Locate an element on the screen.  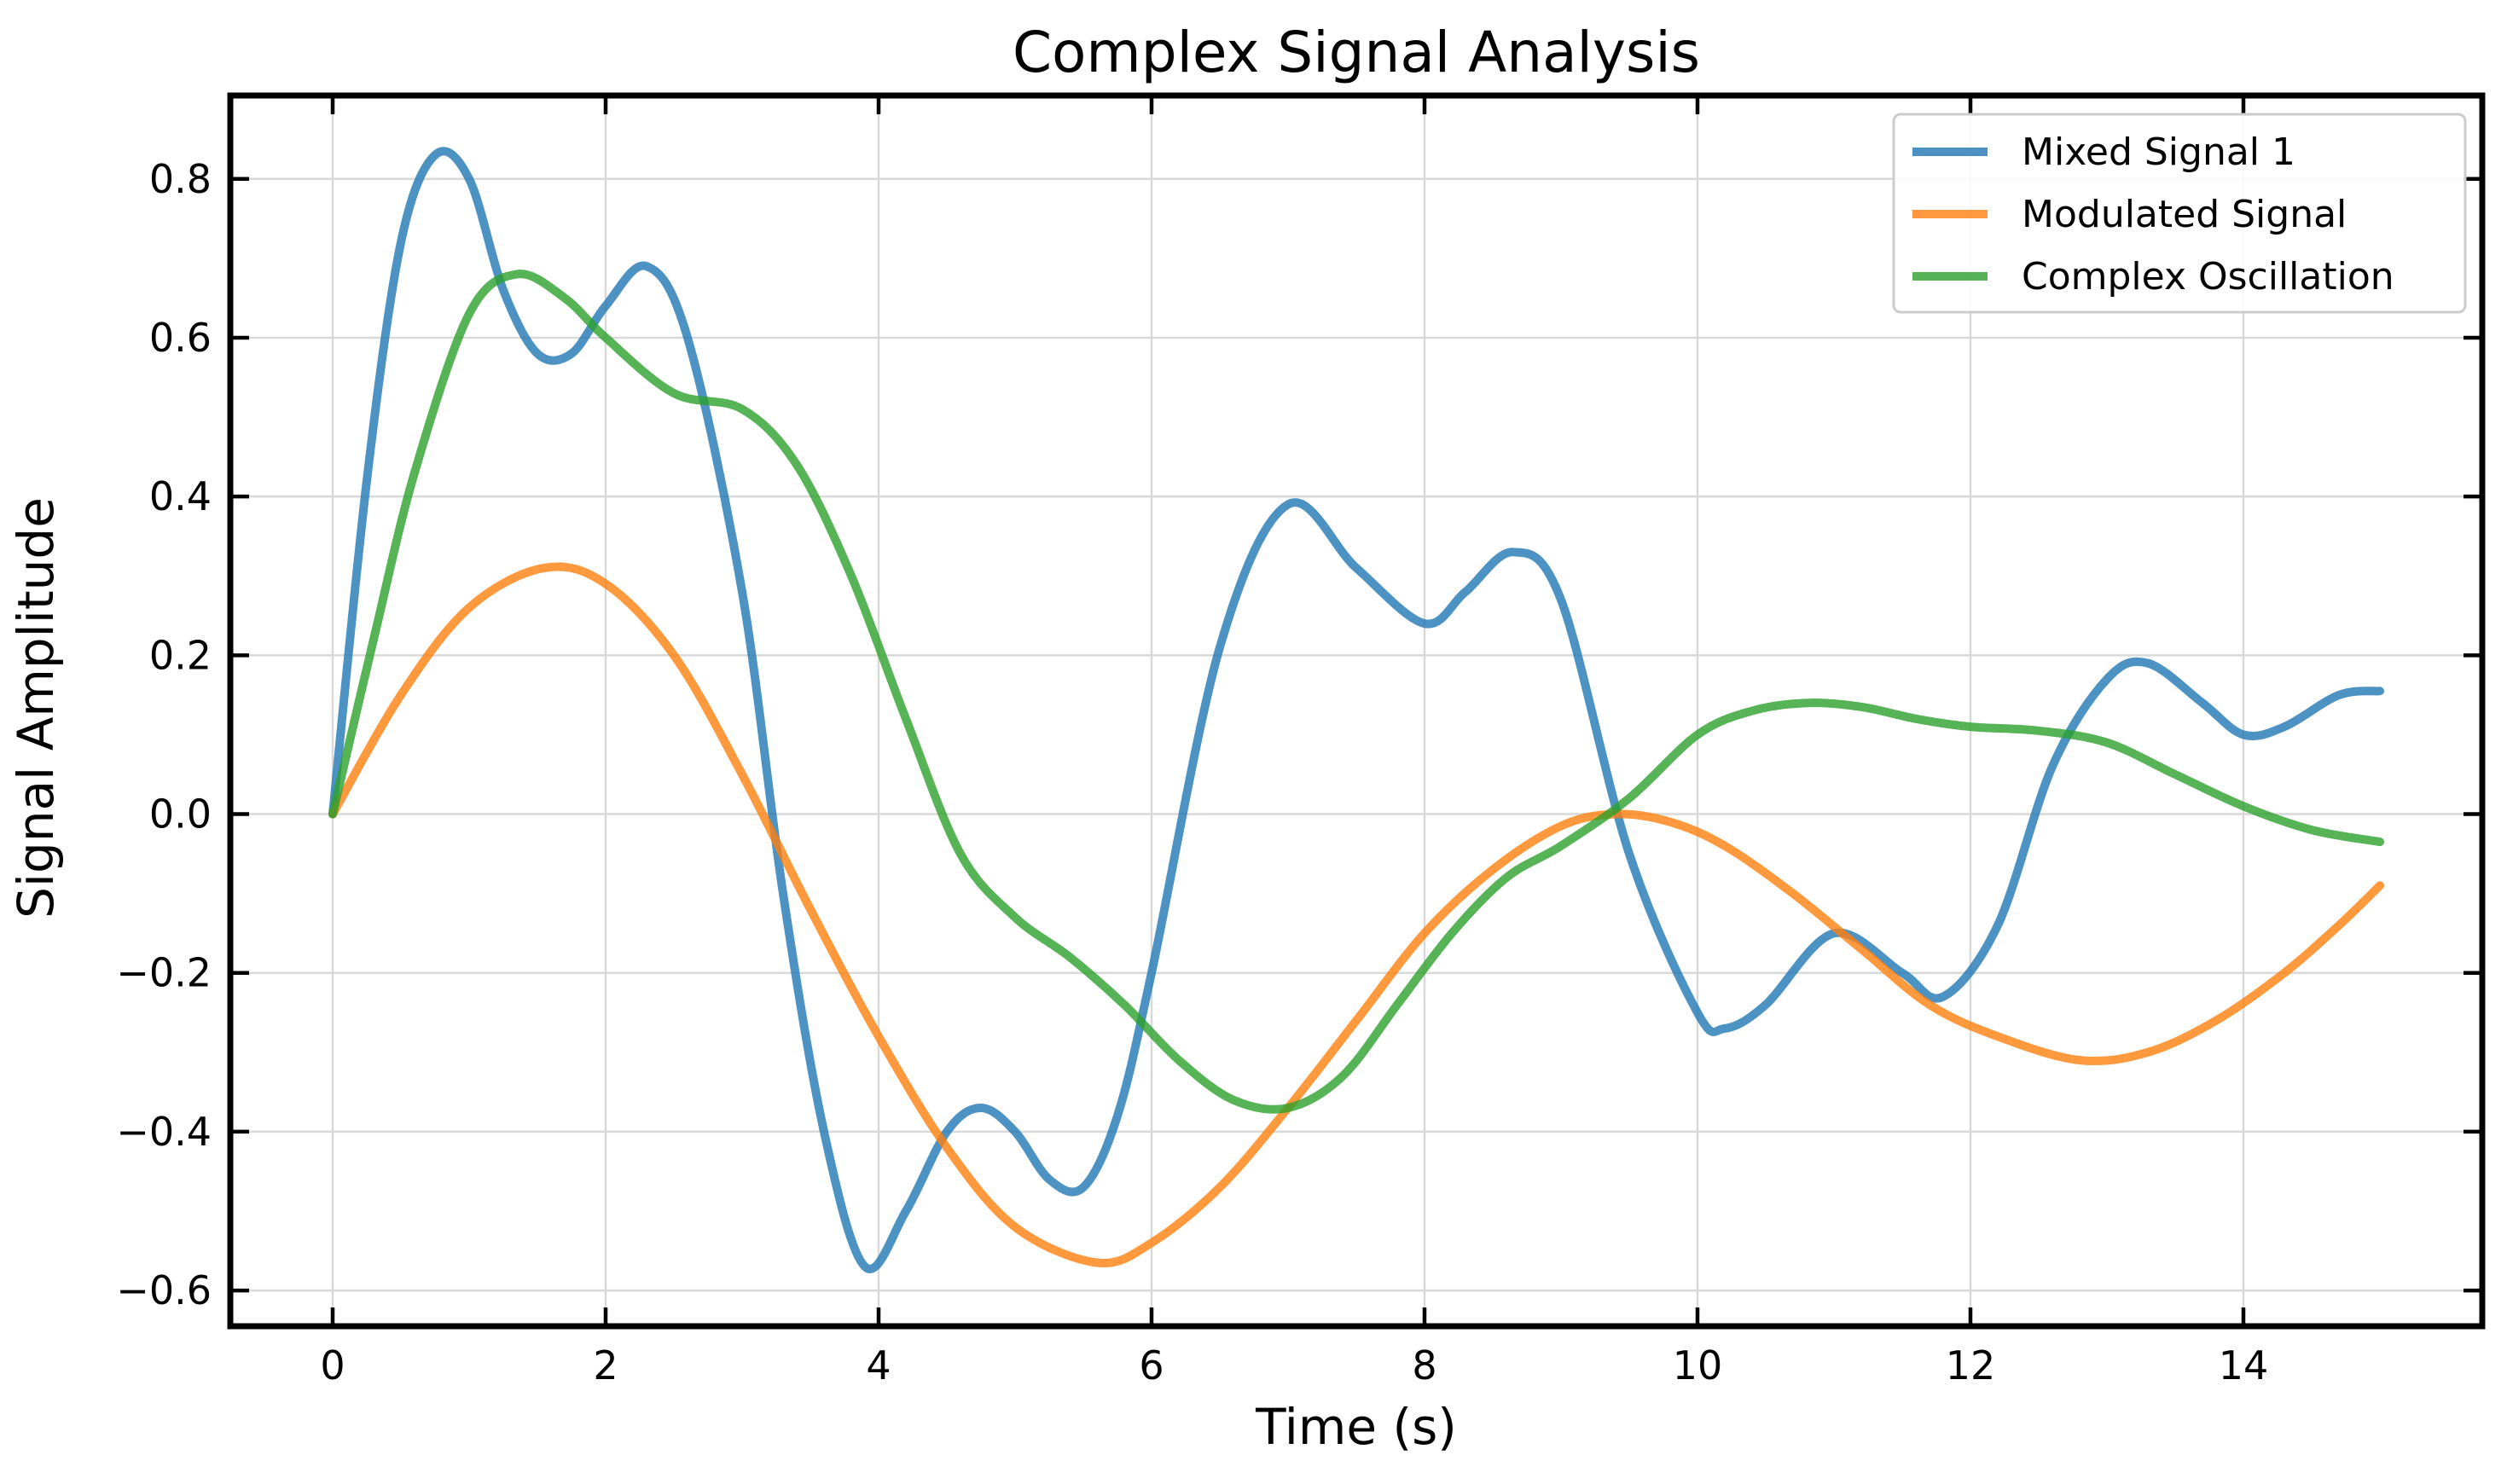
legend-entry-label: Complex Oscillation is located at coordinates (2208, 277).